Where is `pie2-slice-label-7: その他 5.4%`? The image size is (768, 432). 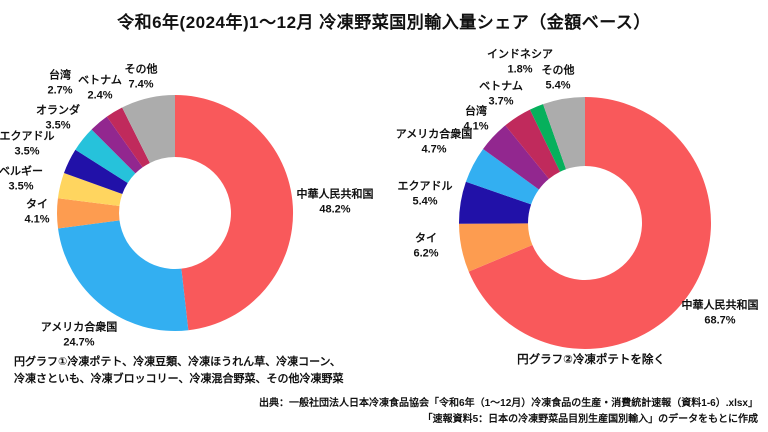
pie2-slice-label-7: その他 5.4% is located at coordinates (558, 77).